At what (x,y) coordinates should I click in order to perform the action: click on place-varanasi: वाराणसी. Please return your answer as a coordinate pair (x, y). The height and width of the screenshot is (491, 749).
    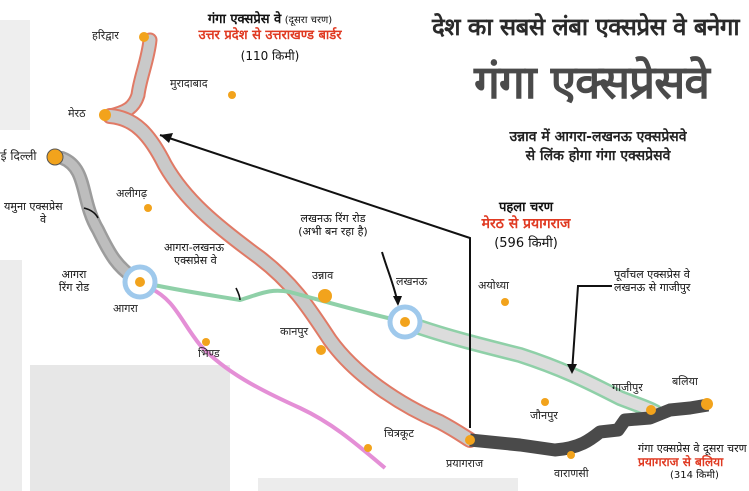
    Looking at the image, I should click on (571, 473).